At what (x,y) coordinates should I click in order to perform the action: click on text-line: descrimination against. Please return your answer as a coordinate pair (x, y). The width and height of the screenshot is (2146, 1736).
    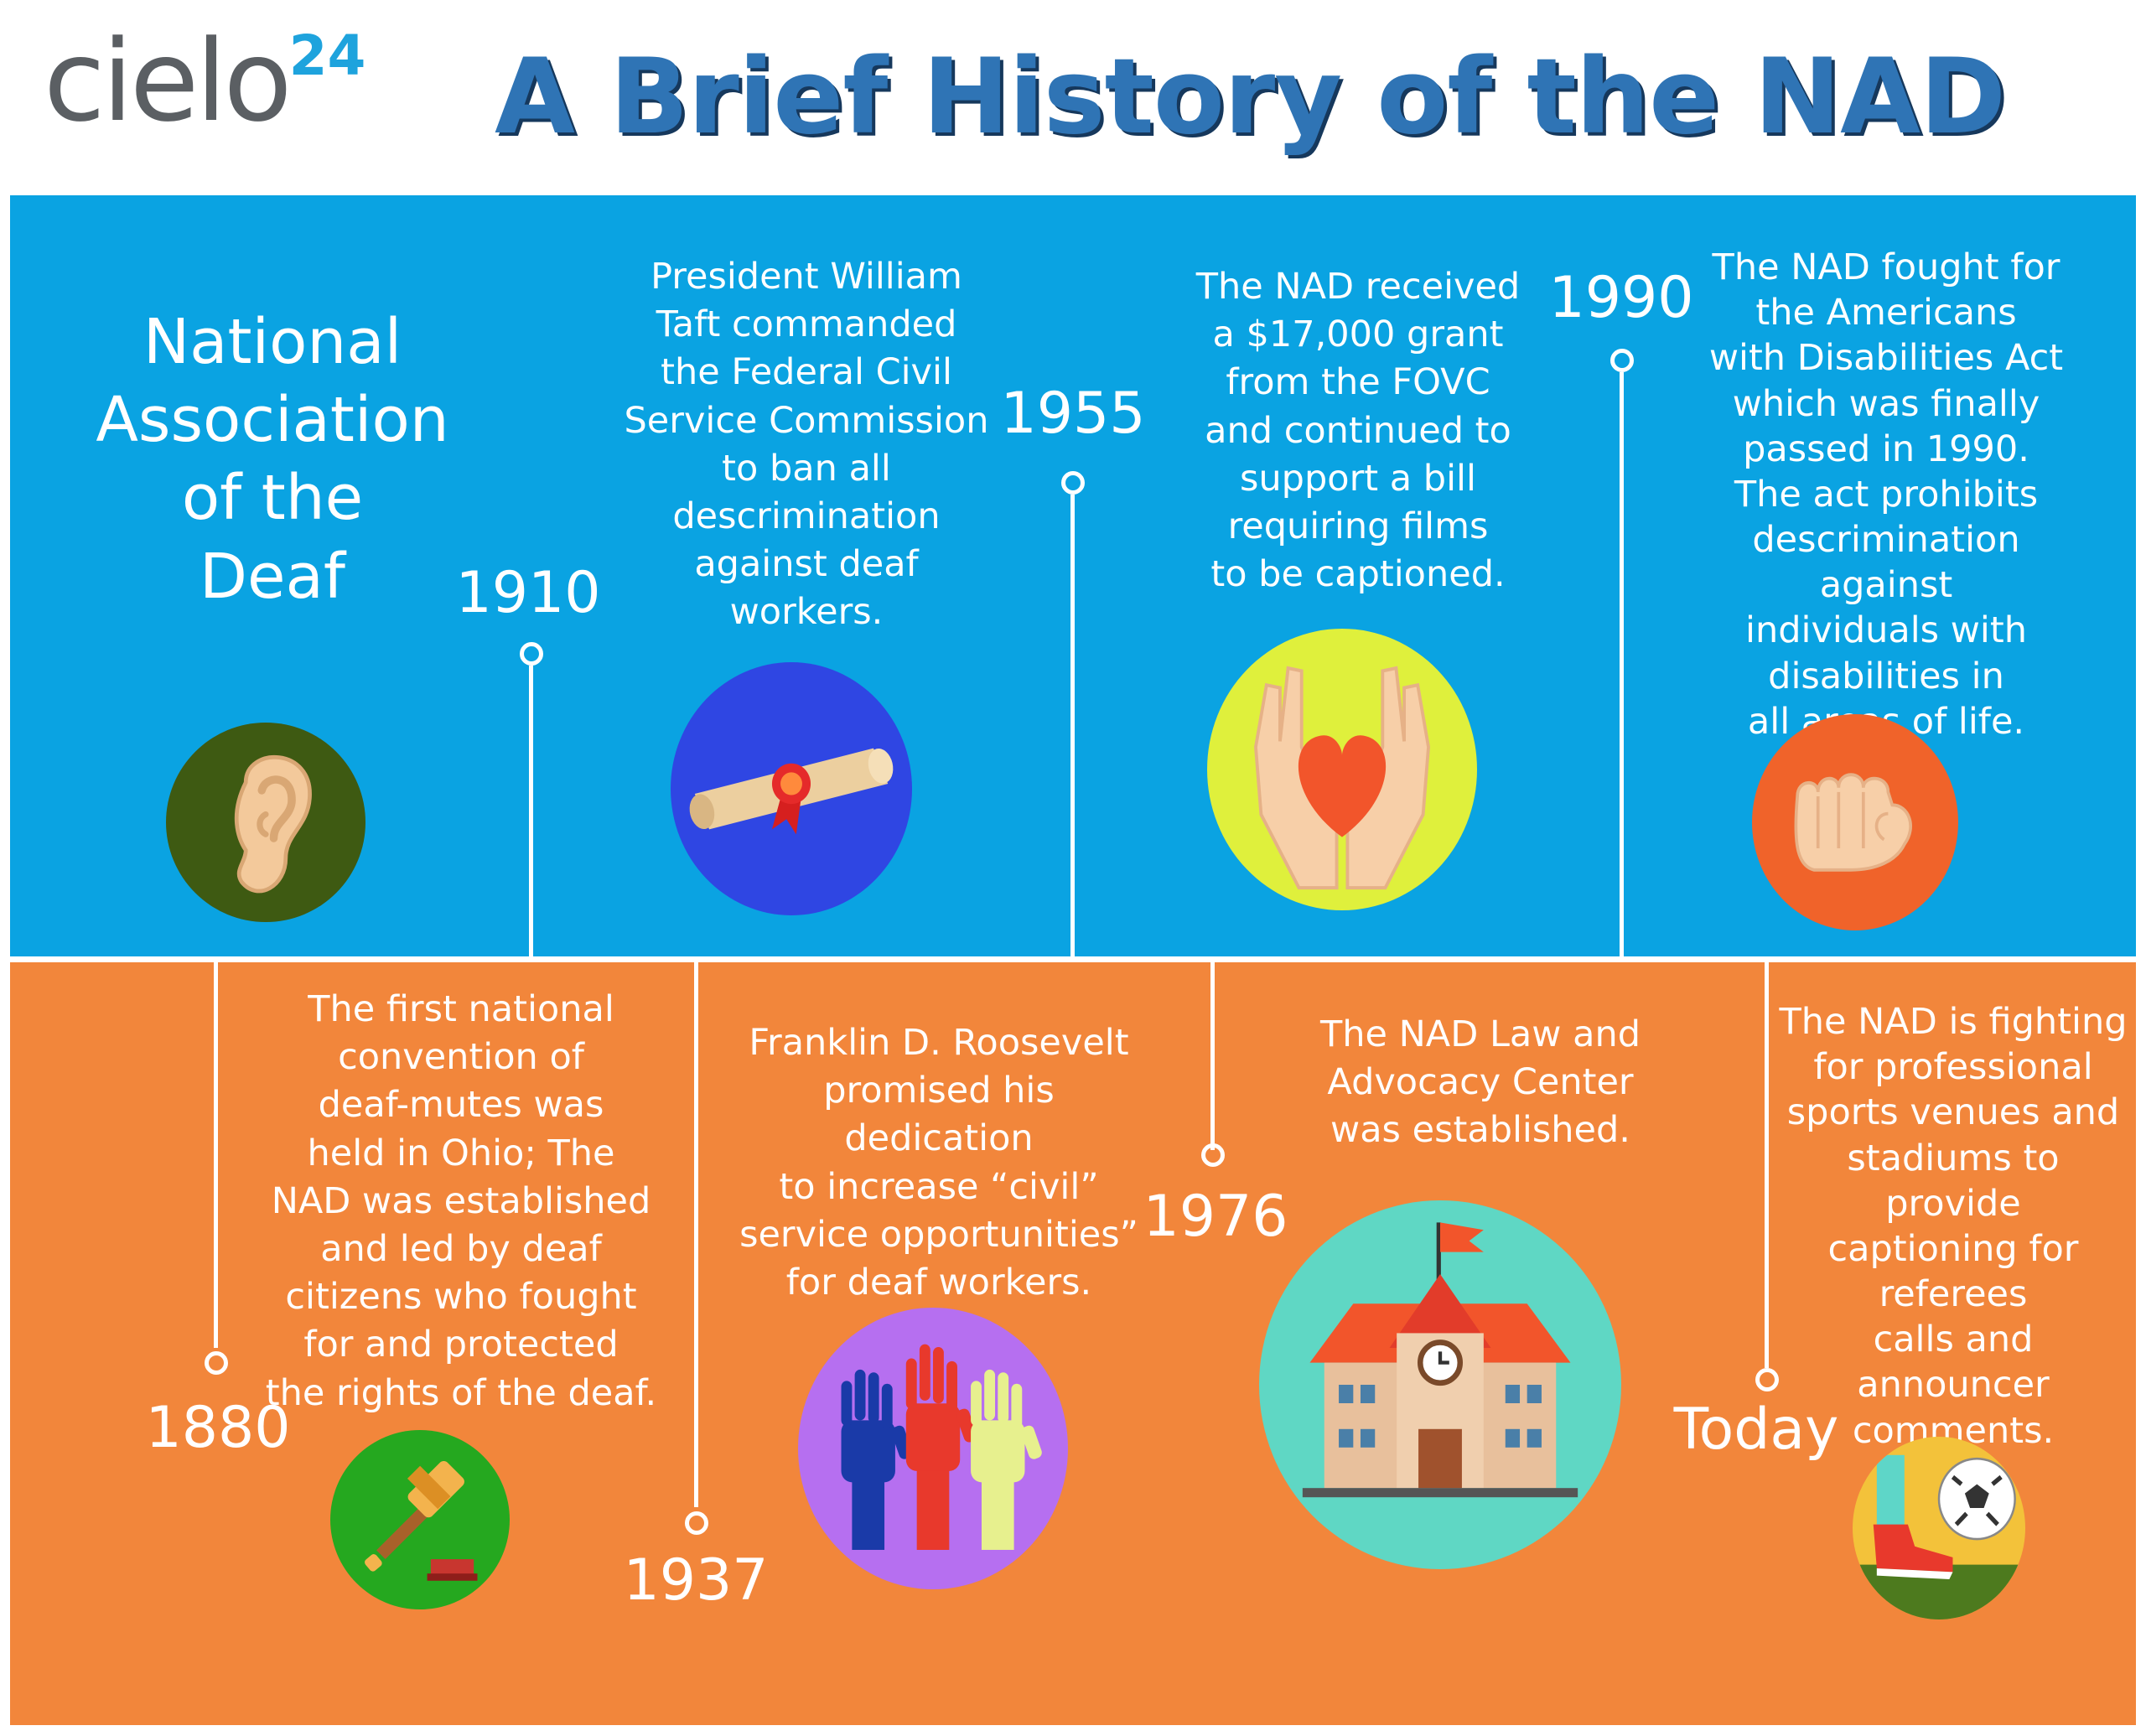
    Looking at the image, I should click on (1886, 563).